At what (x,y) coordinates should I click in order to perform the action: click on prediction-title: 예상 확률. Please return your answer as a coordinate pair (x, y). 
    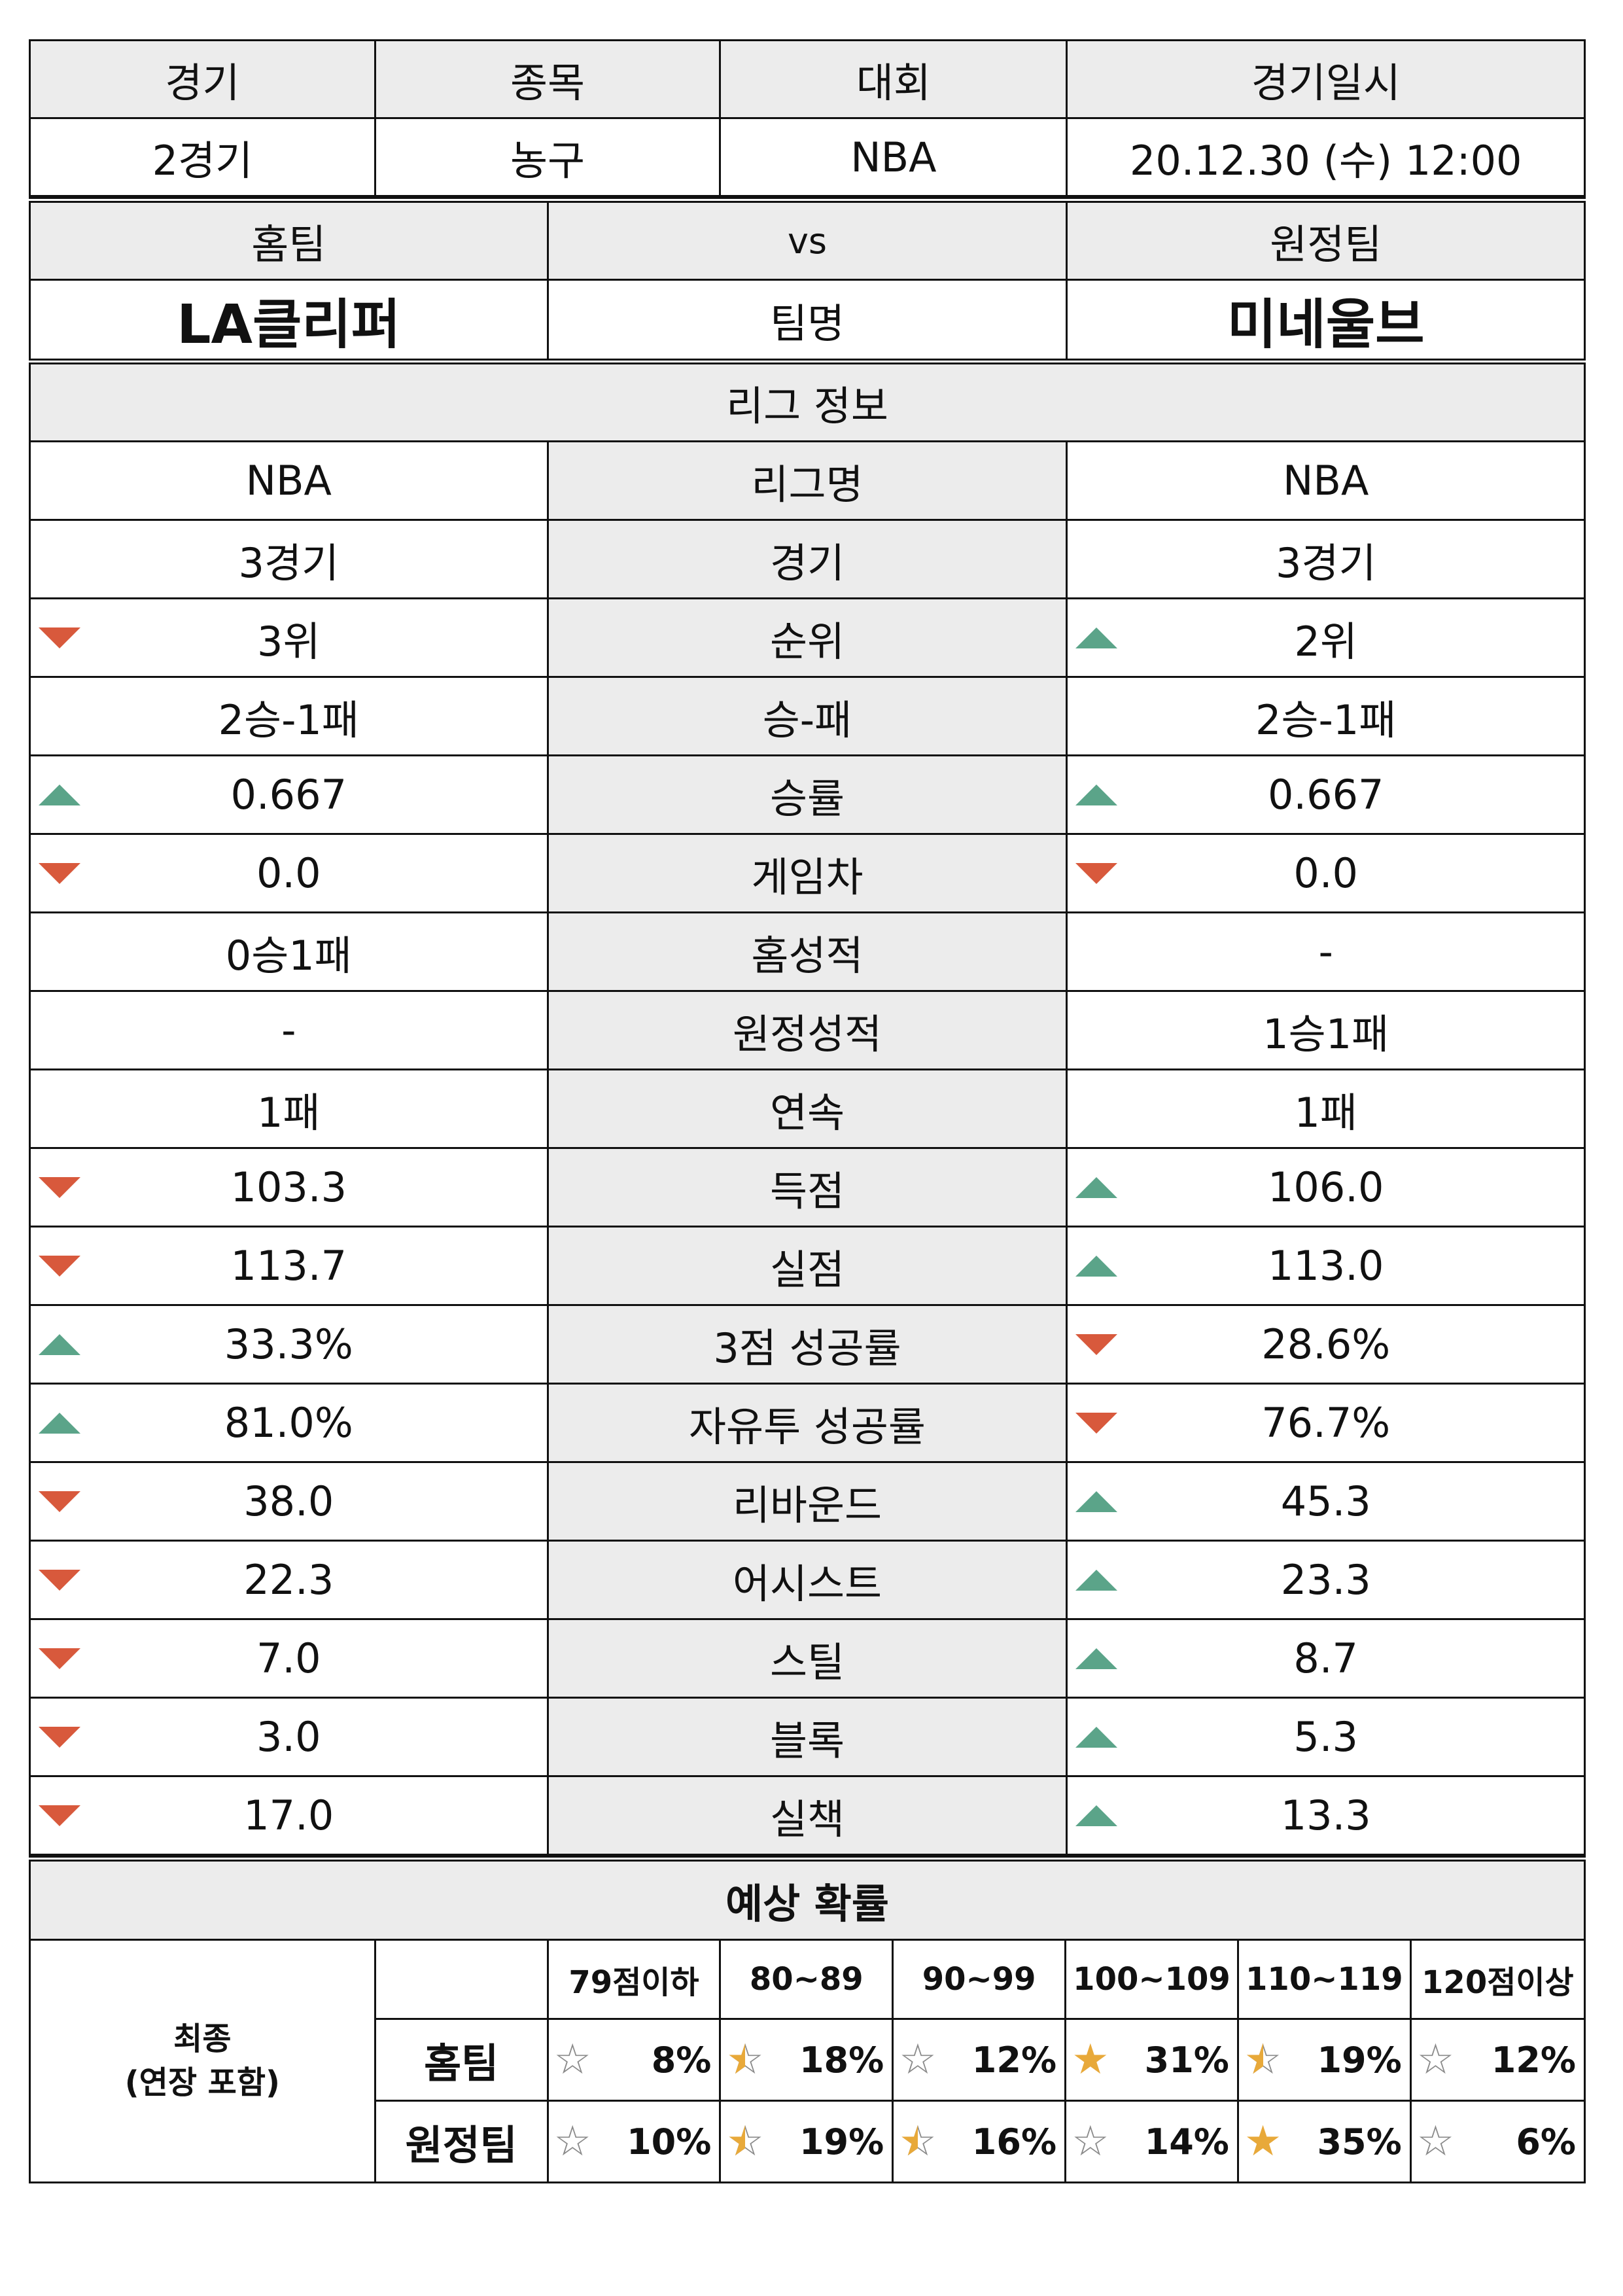
    Looking at the image, I should click on (807, 1899).